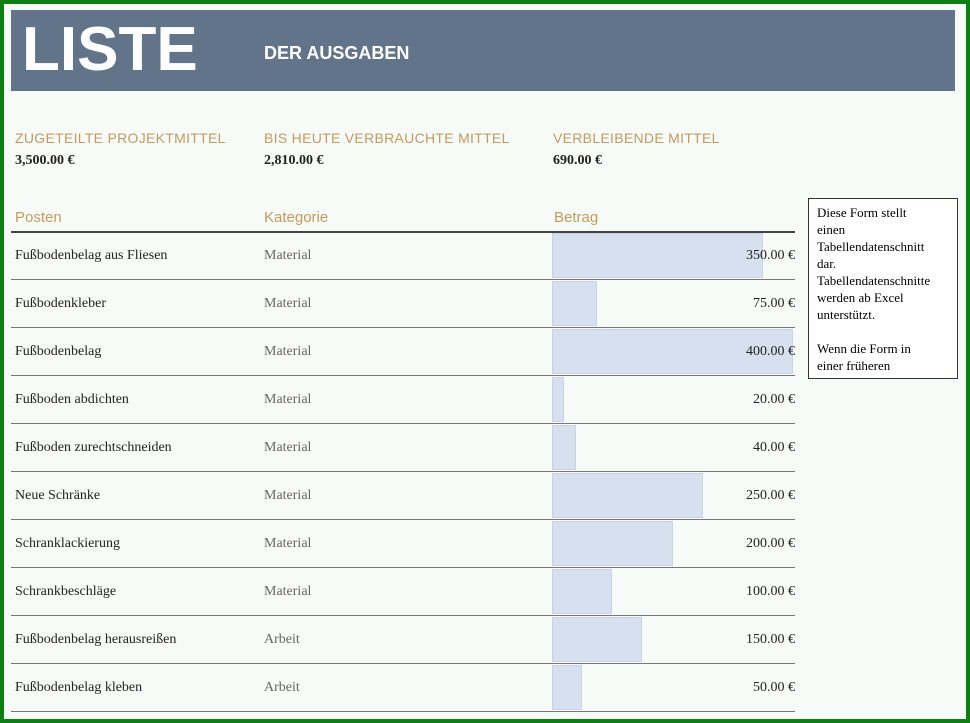 The image size is (970, 723). What do you see at coordinates (387, 138) in the screenshot?
I see `summary-label: BIS HEUTE VERBRAUCHTE MITTEL` at bounding box center [387, 138].